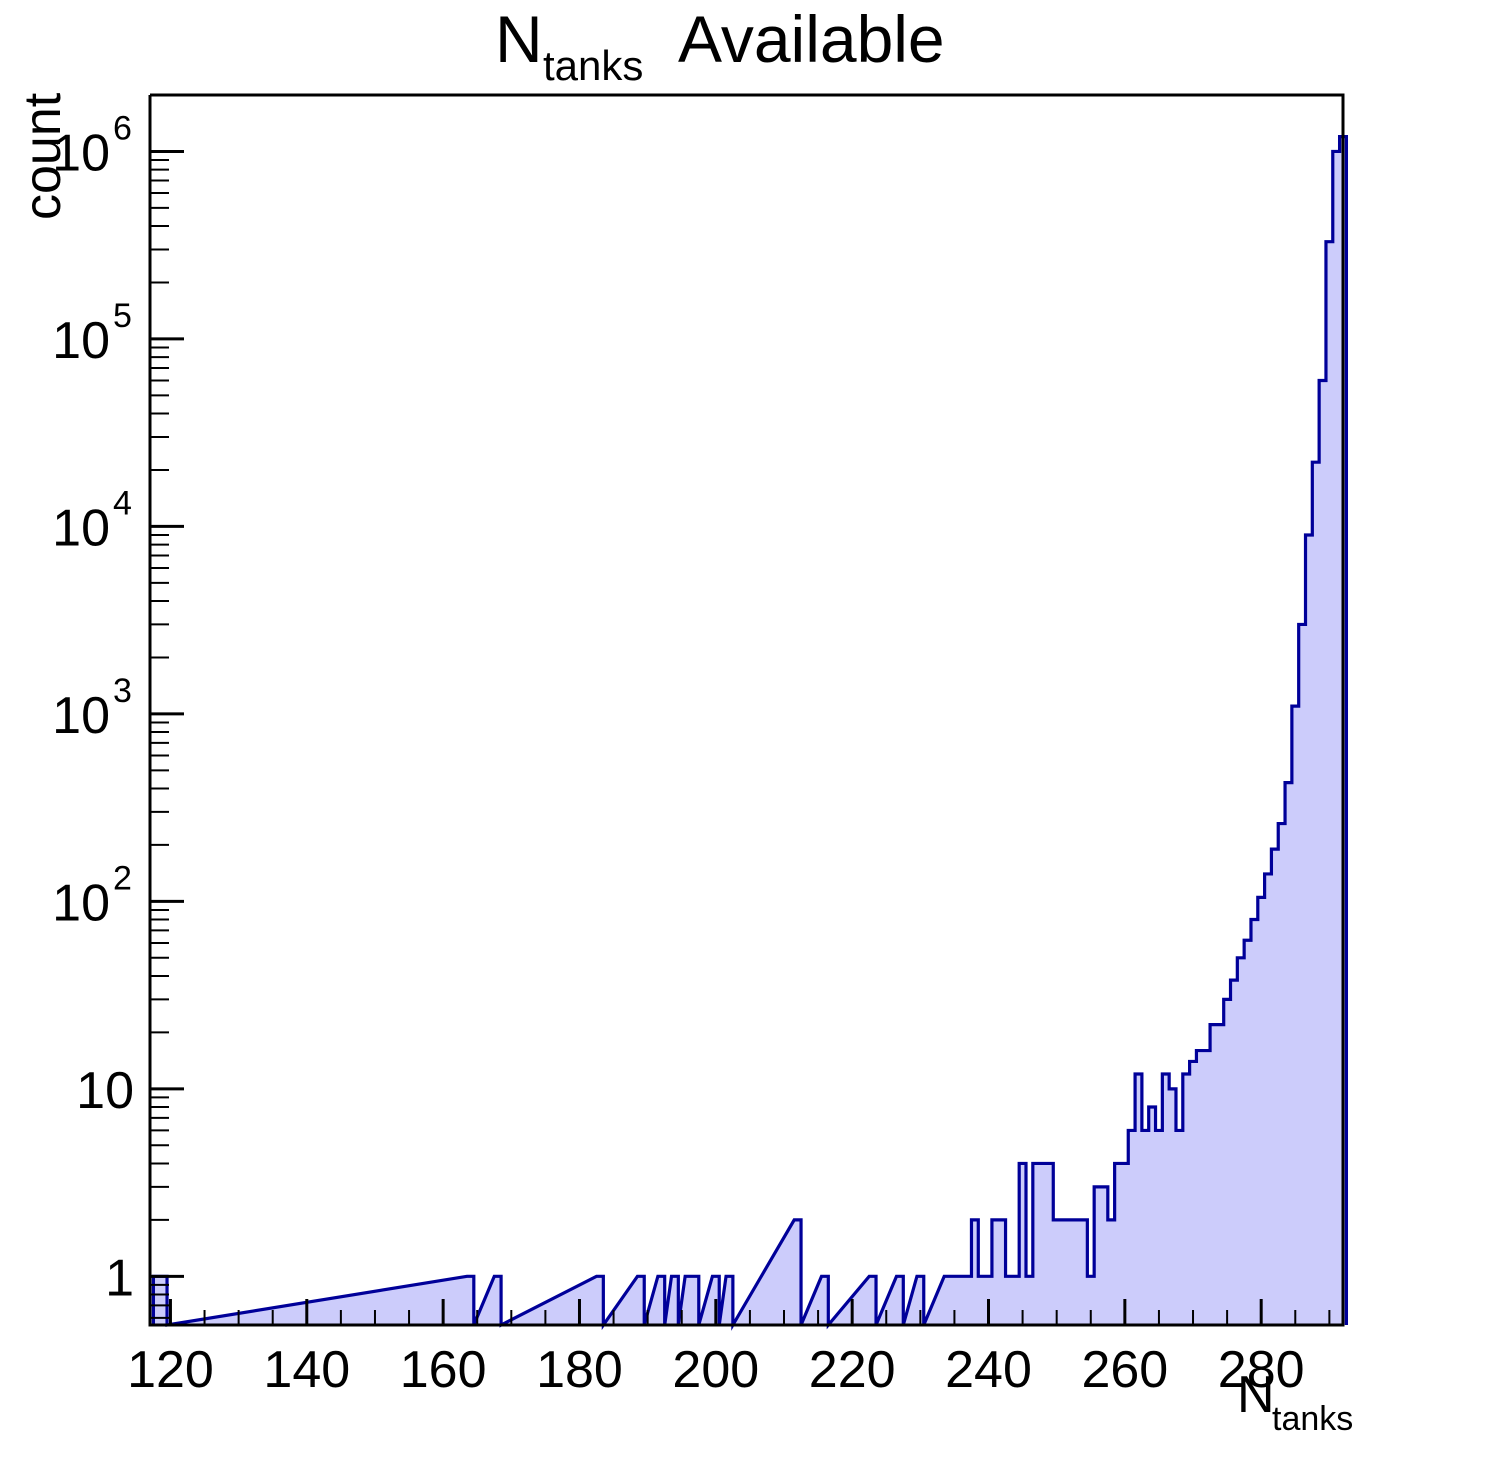 The height and width of the screenshot is (1472, 1496). What do you see at coordinates (988, 1370) in the screenshot?
I see `x-tick-label: 240` at bounding box center [988, 1370].